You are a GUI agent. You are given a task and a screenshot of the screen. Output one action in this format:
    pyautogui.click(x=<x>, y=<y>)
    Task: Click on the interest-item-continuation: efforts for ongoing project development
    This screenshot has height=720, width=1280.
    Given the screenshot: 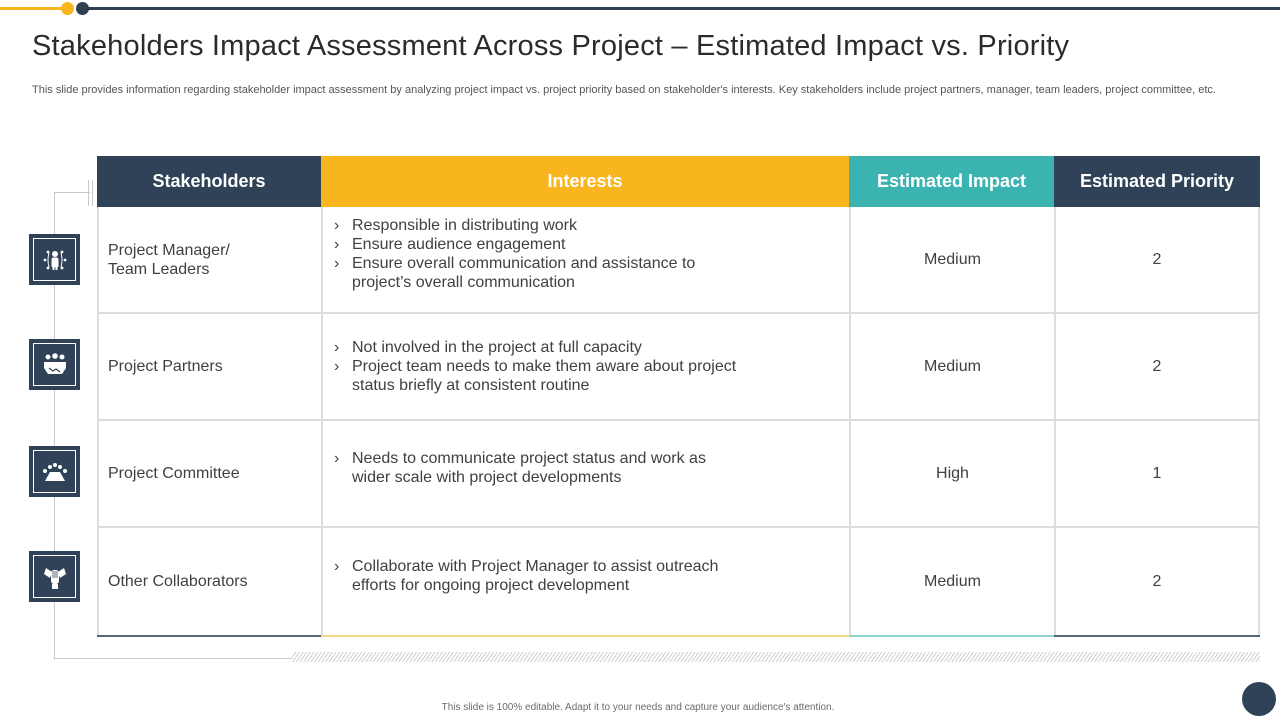 What is the action you would take?
    pyautogui.click(x=491, y=585)
    